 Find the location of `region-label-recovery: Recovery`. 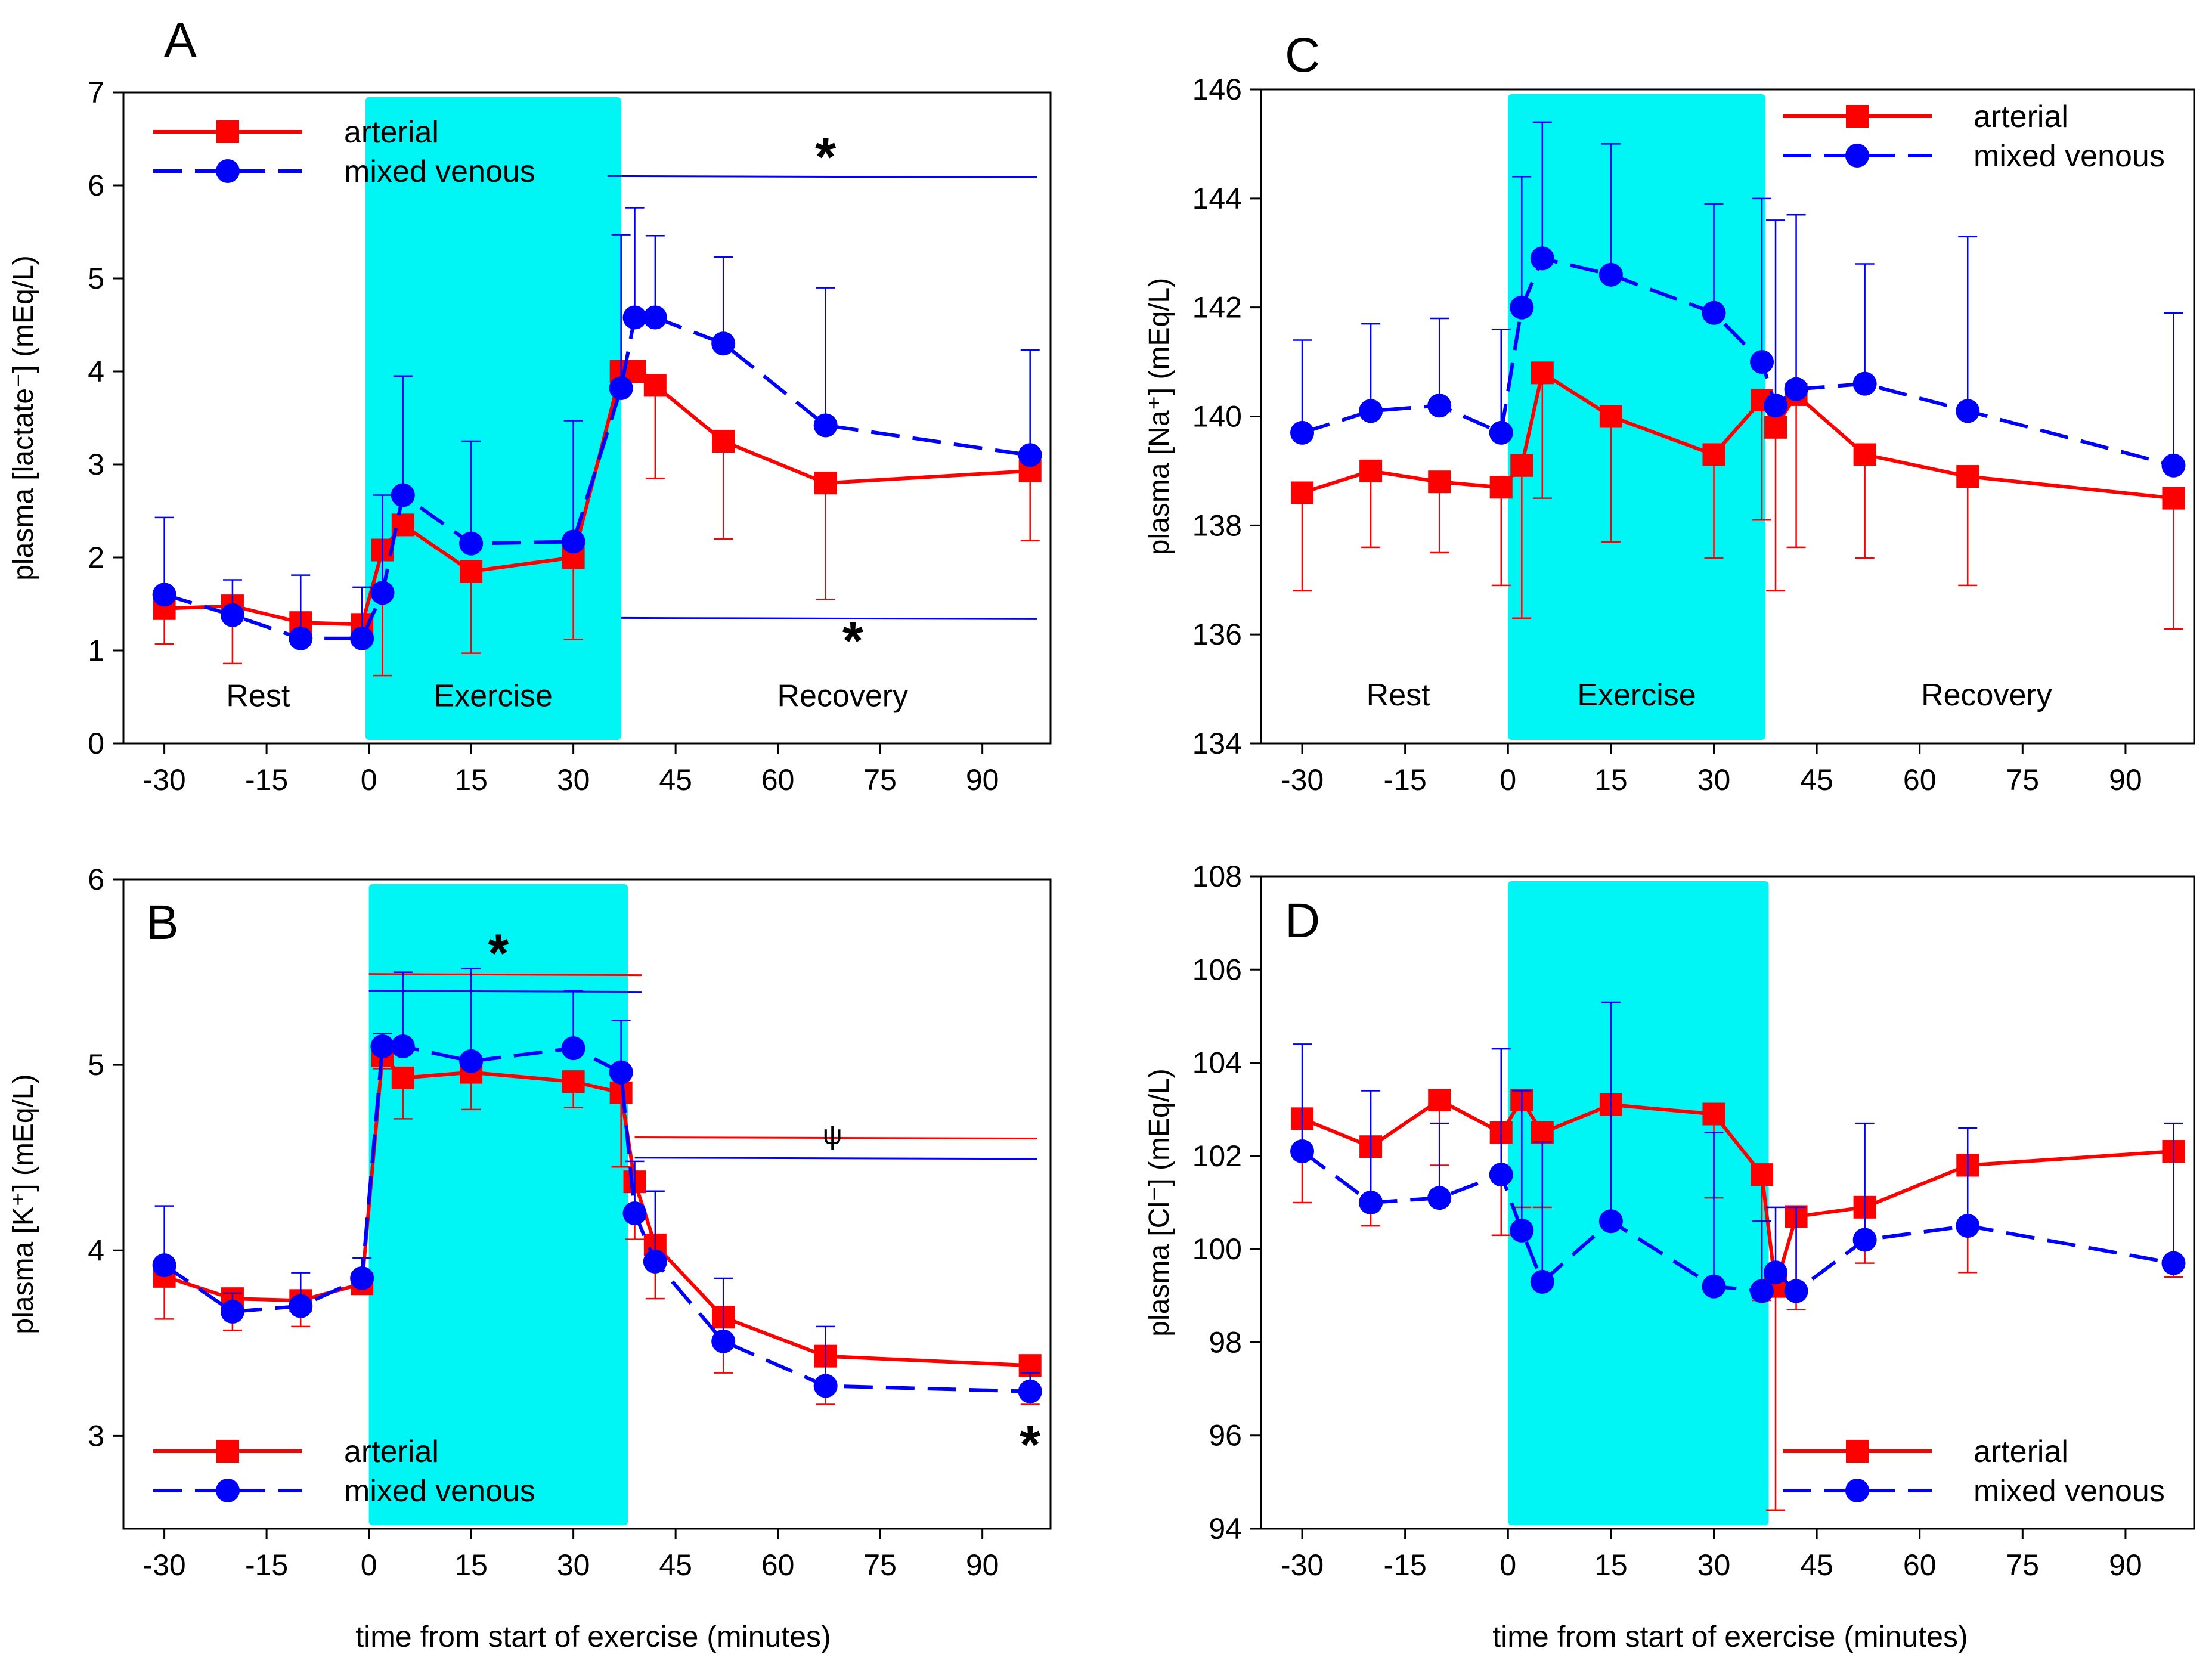

region-label-recovery: Recovery is located at coordinates (1986, 695).